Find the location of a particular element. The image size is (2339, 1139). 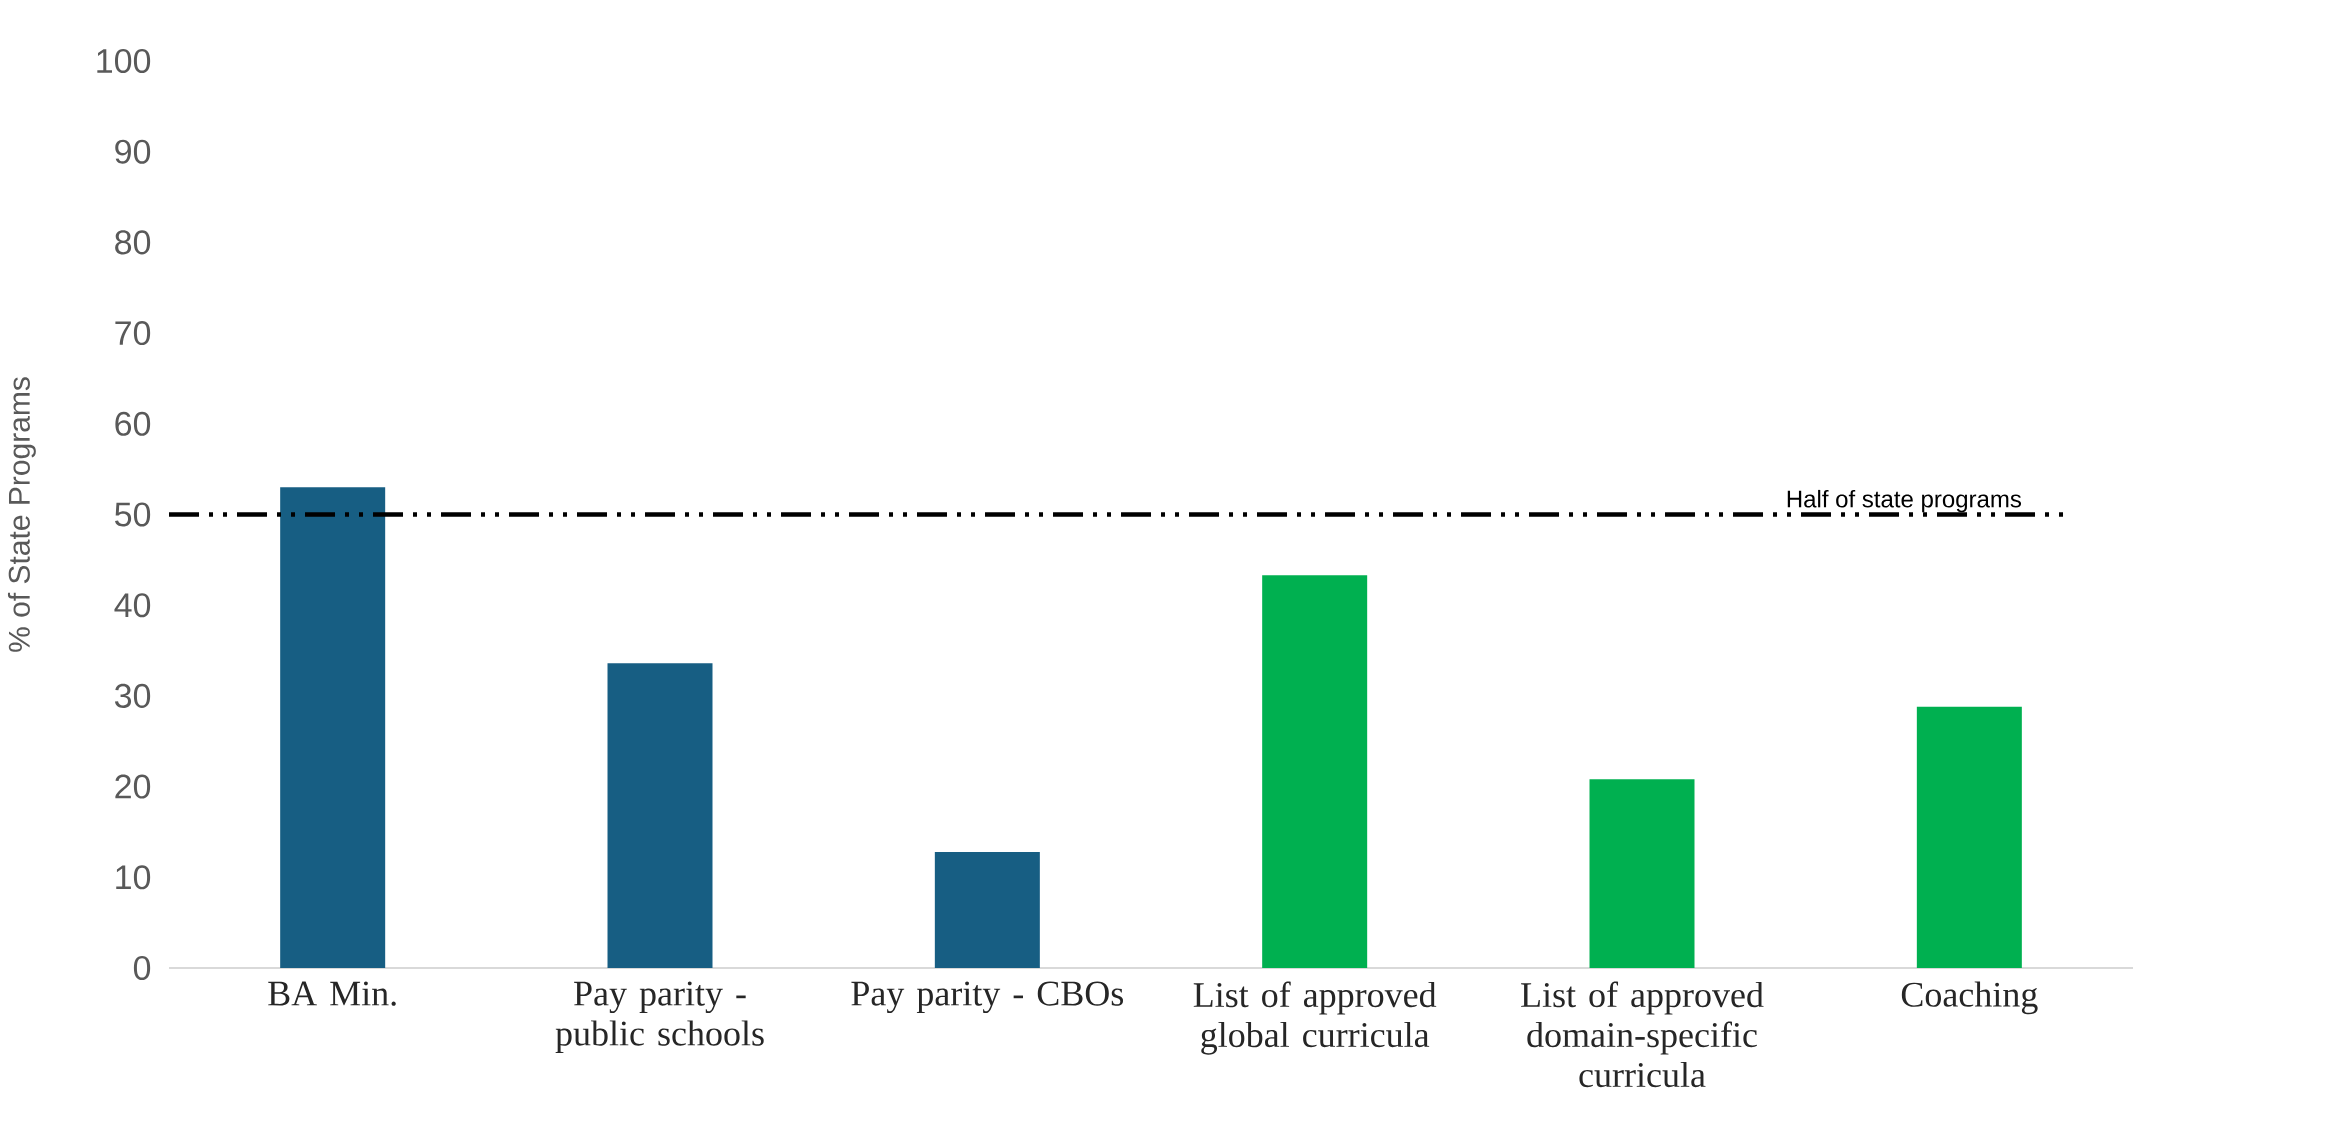

y-tick-label: 50 is located at coordinates (133, 514).